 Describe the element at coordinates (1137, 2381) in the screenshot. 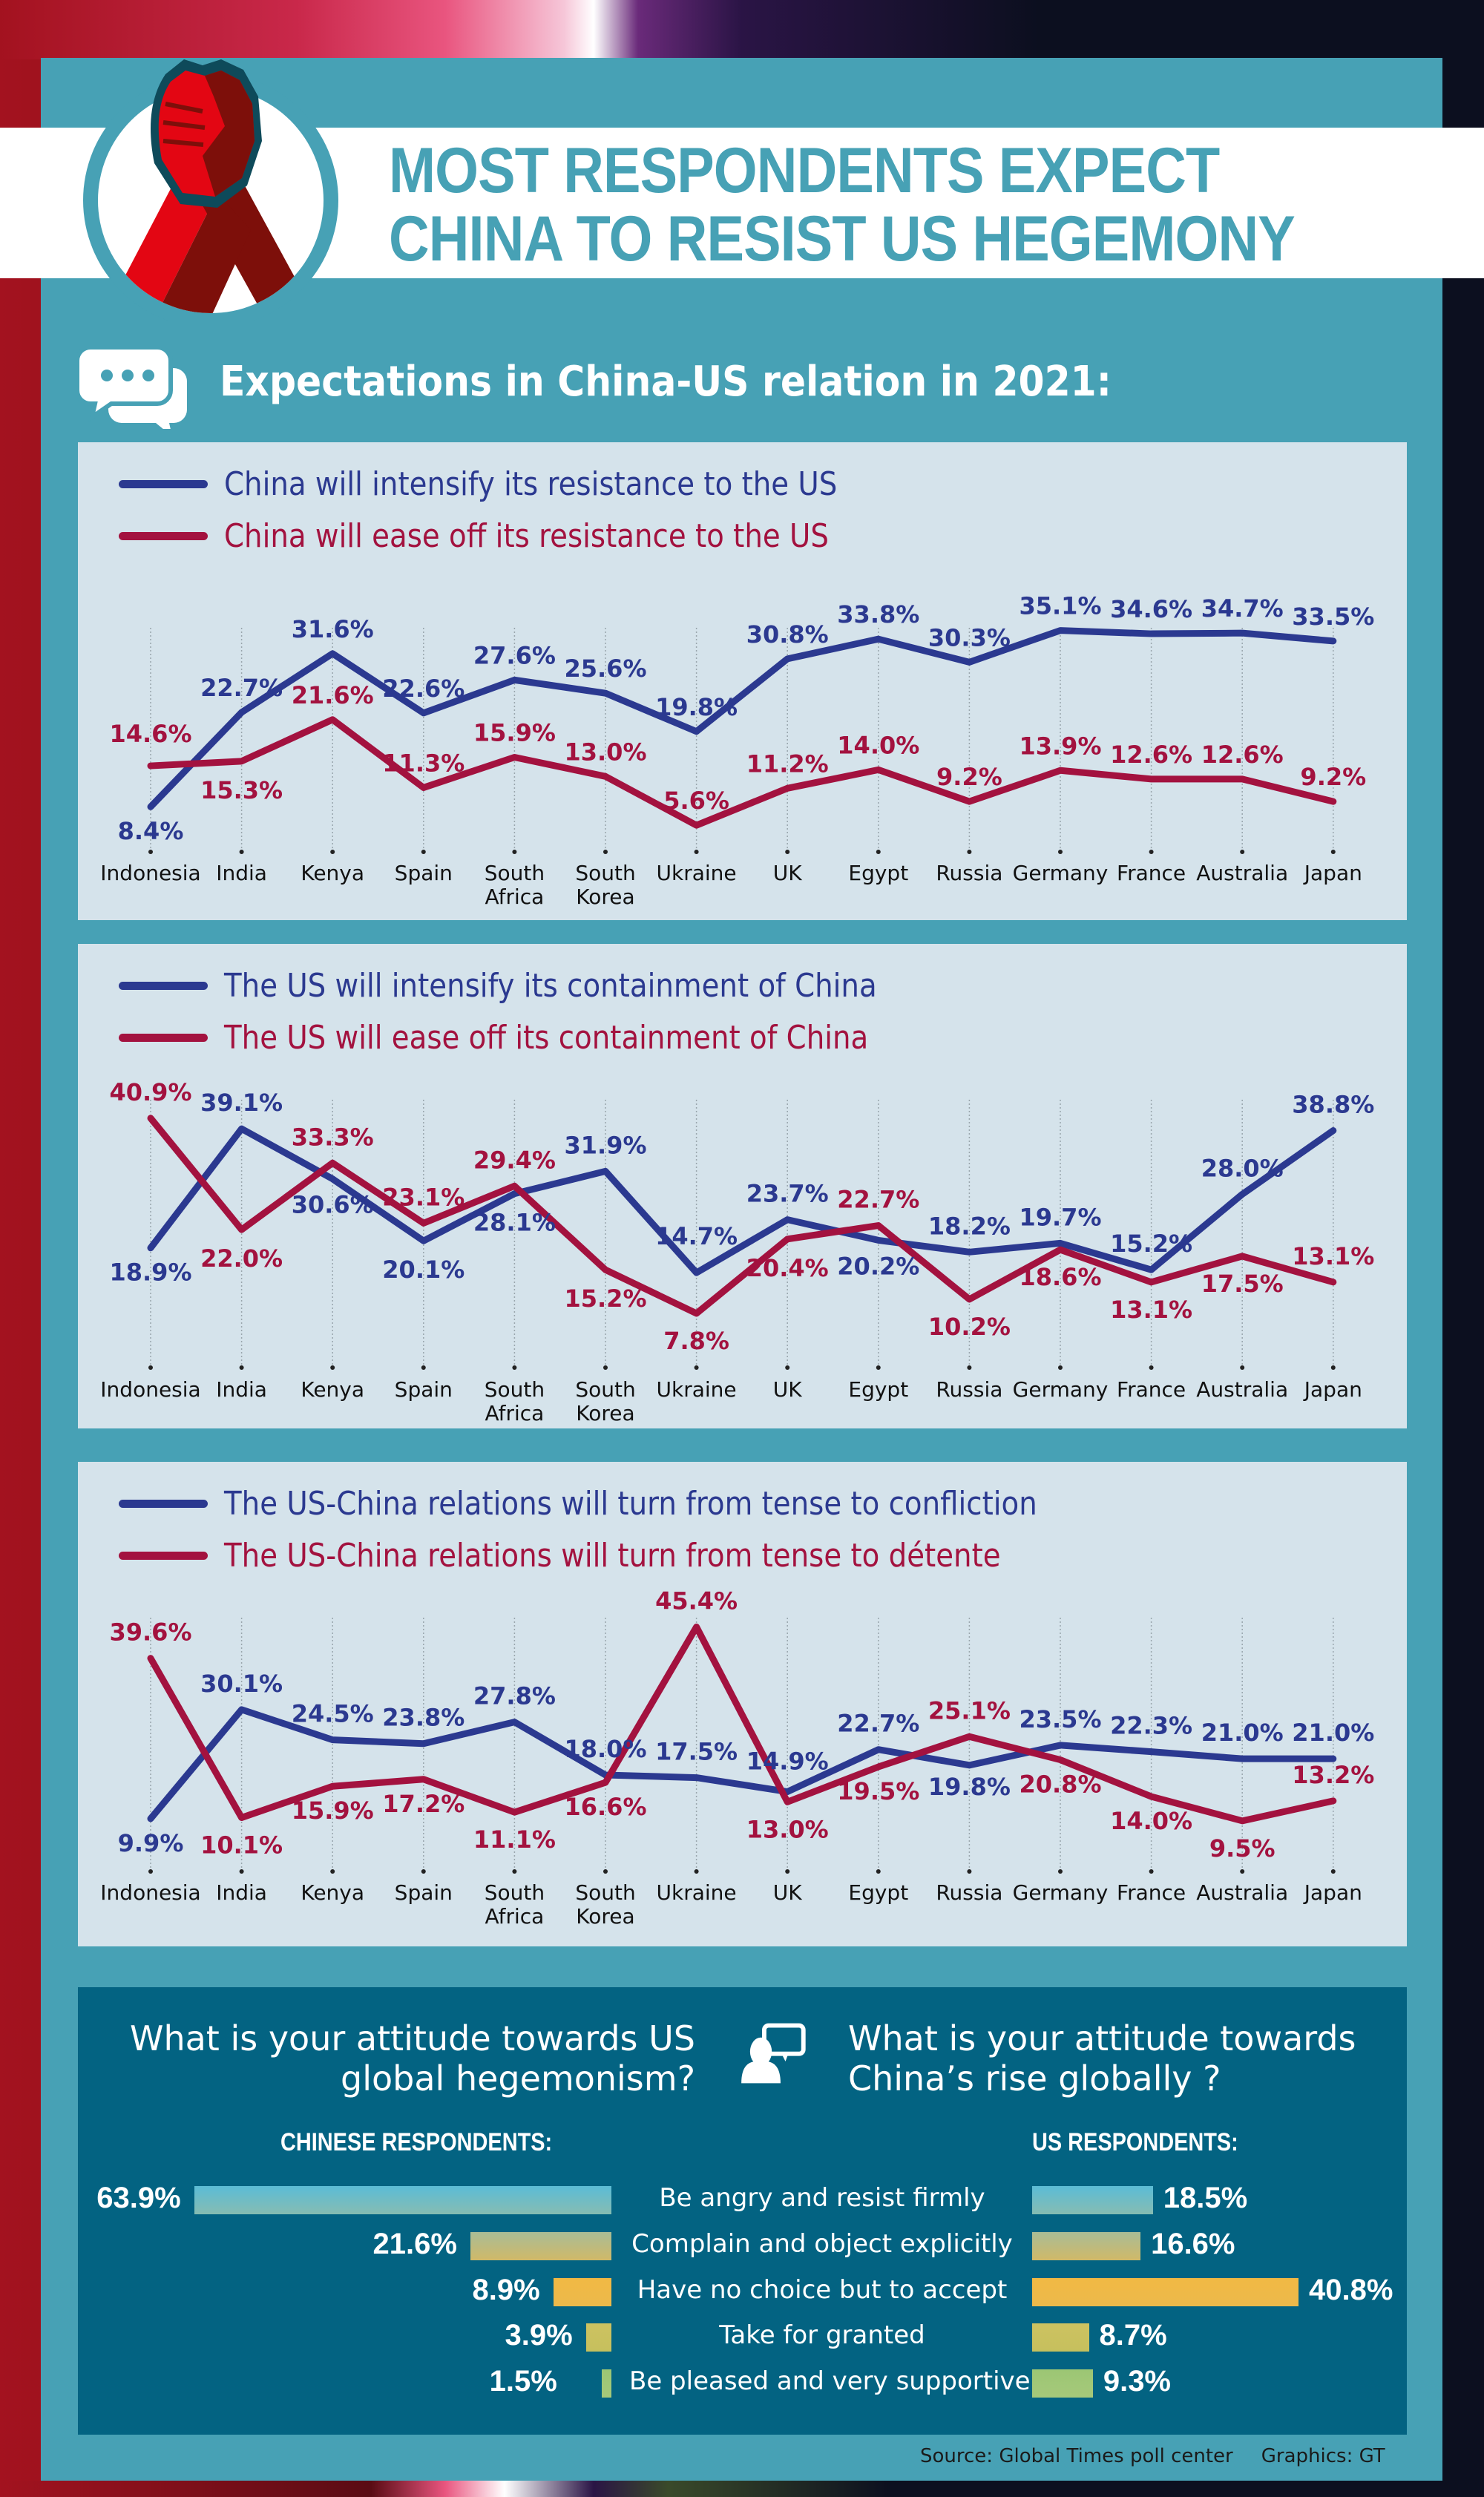

I see `bar-value-us: 9.3%` at that location.